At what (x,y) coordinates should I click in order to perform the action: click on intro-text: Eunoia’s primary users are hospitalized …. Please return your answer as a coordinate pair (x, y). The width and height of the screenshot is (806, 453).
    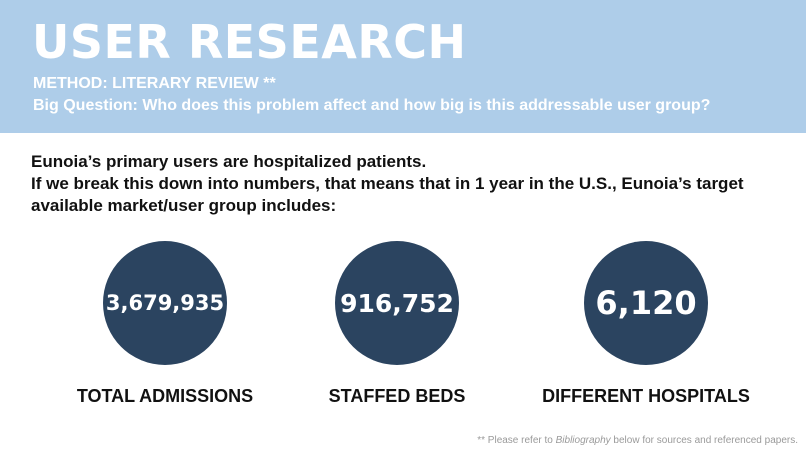
    Looking at the image, I should click on (411, 184).